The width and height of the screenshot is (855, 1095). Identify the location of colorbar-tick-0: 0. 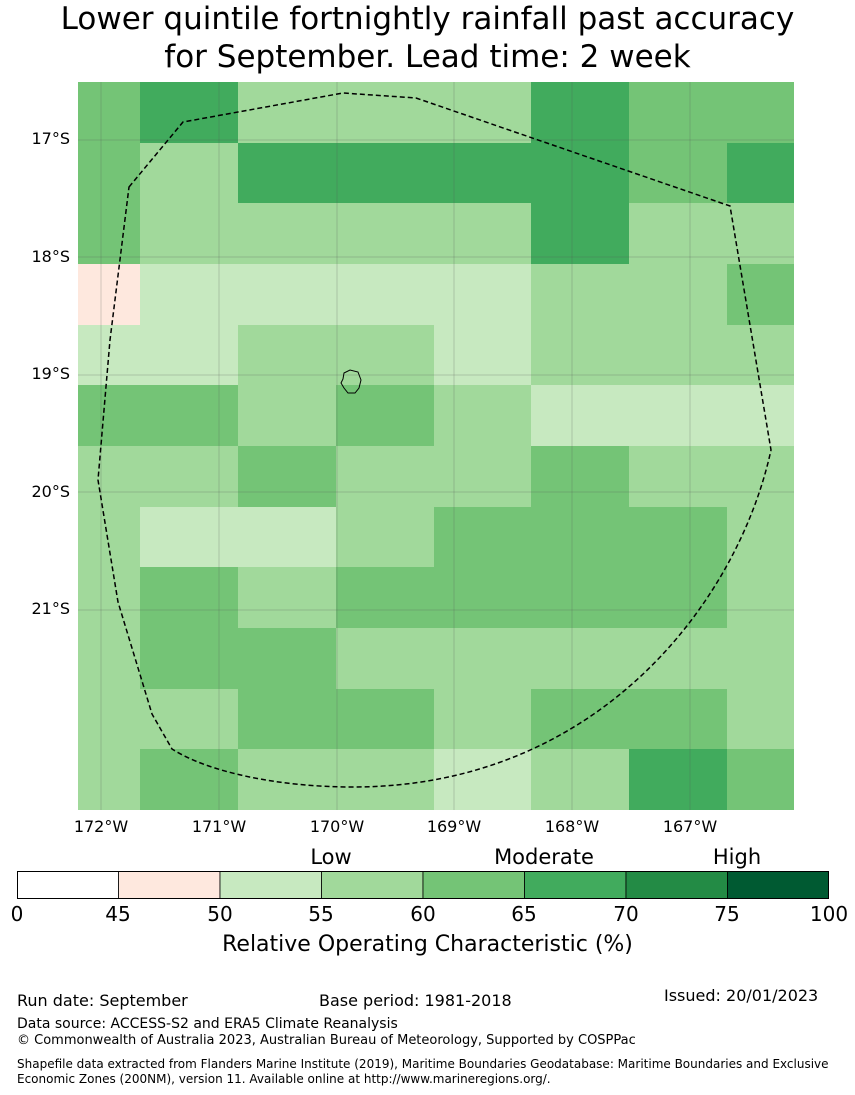
(17, 914).